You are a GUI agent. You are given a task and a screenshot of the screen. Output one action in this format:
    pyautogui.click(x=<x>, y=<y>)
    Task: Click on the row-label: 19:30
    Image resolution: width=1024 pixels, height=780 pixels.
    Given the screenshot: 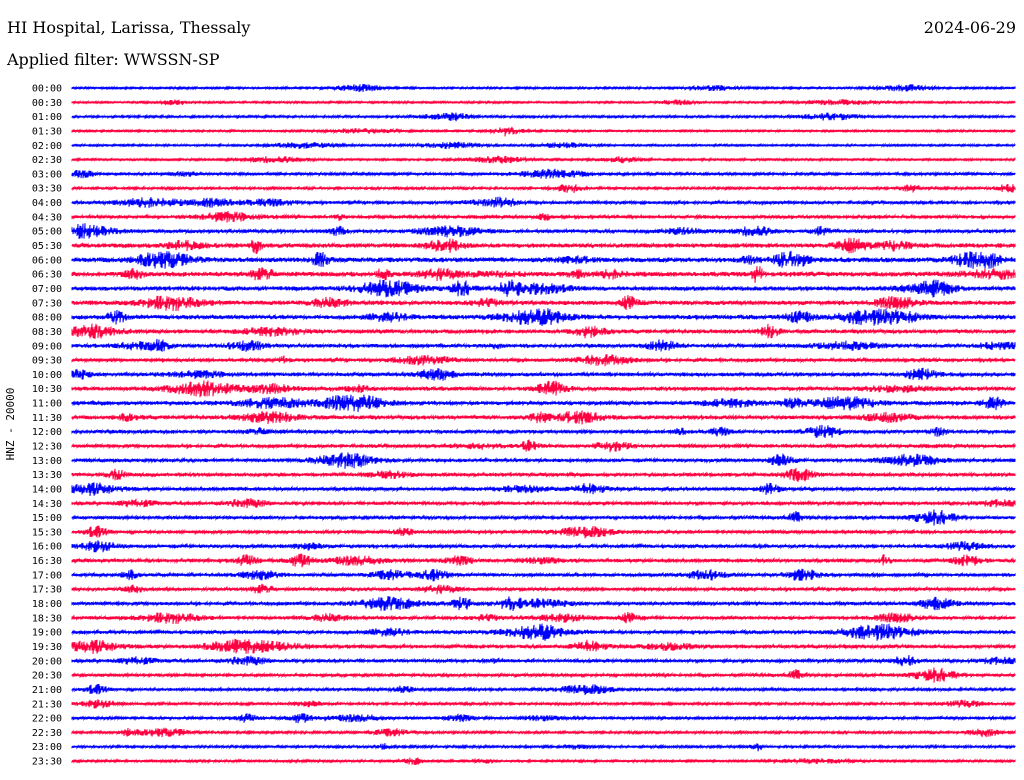 What is the action you would take?
    pyautogui.click(x=47, y=647)
    